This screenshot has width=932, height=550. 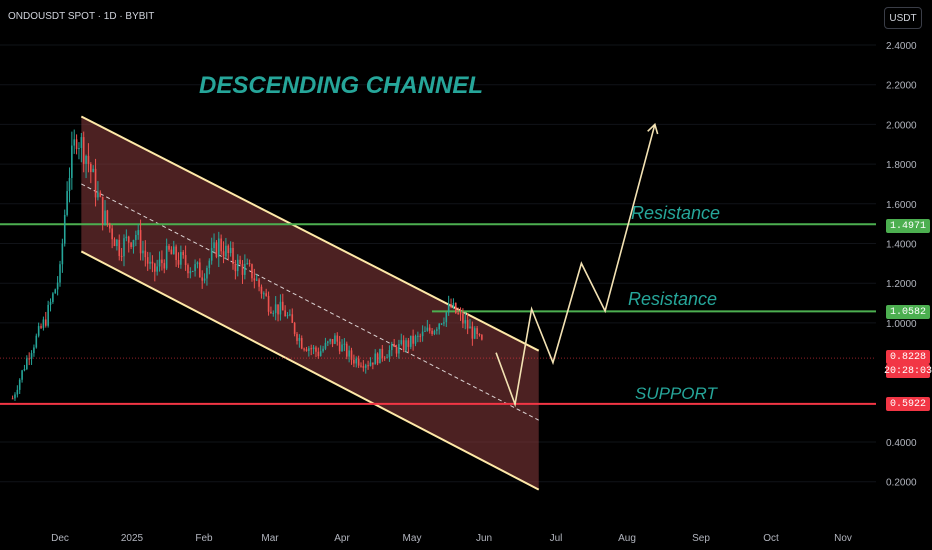 I want to click on y-axis-tick-label: 1.8000, so click(x=901, y=165).